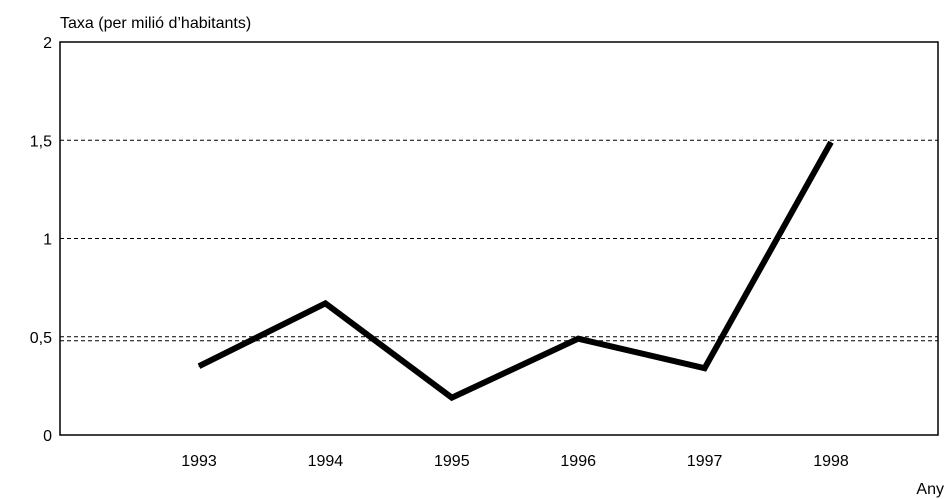 This screenshot has width=947, height=499. What do you see at coordinates (831, 461) in the screenshot?
I see `x-tick-label: 1998` at bounding box center [831, 461].